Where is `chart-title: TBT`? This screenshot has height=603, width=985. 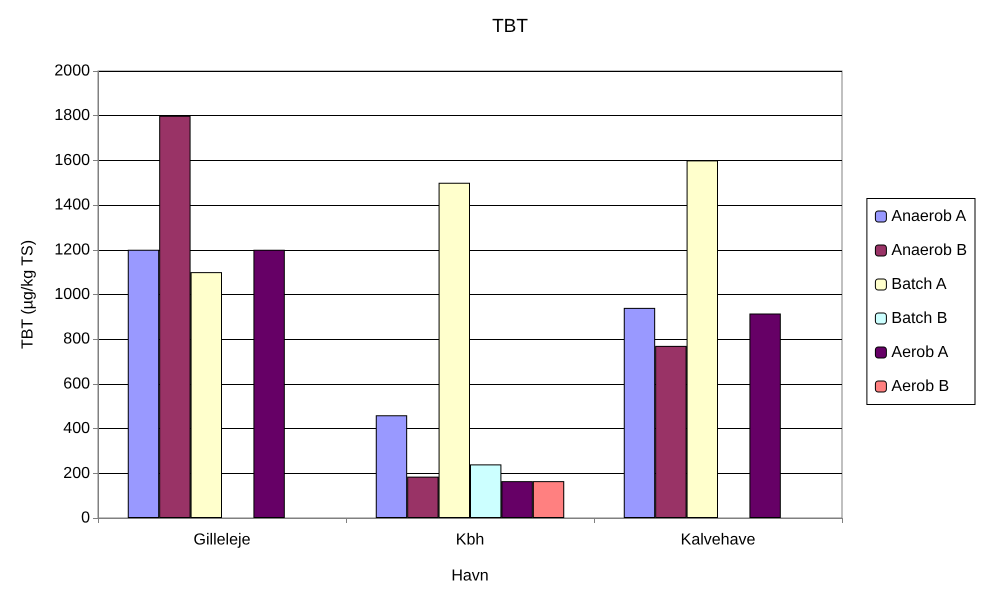
chart-title: TBT is located at coordinates (510, 26).